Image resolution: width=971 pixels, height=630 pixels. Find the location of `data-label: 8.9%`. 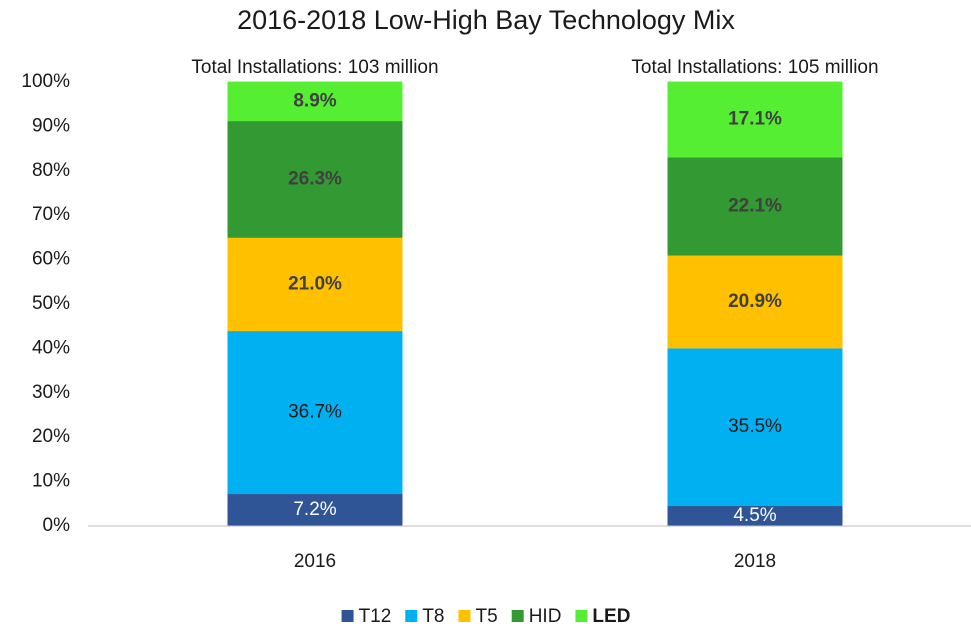

data-label: 8.9% is located at coordinates (314, 100).